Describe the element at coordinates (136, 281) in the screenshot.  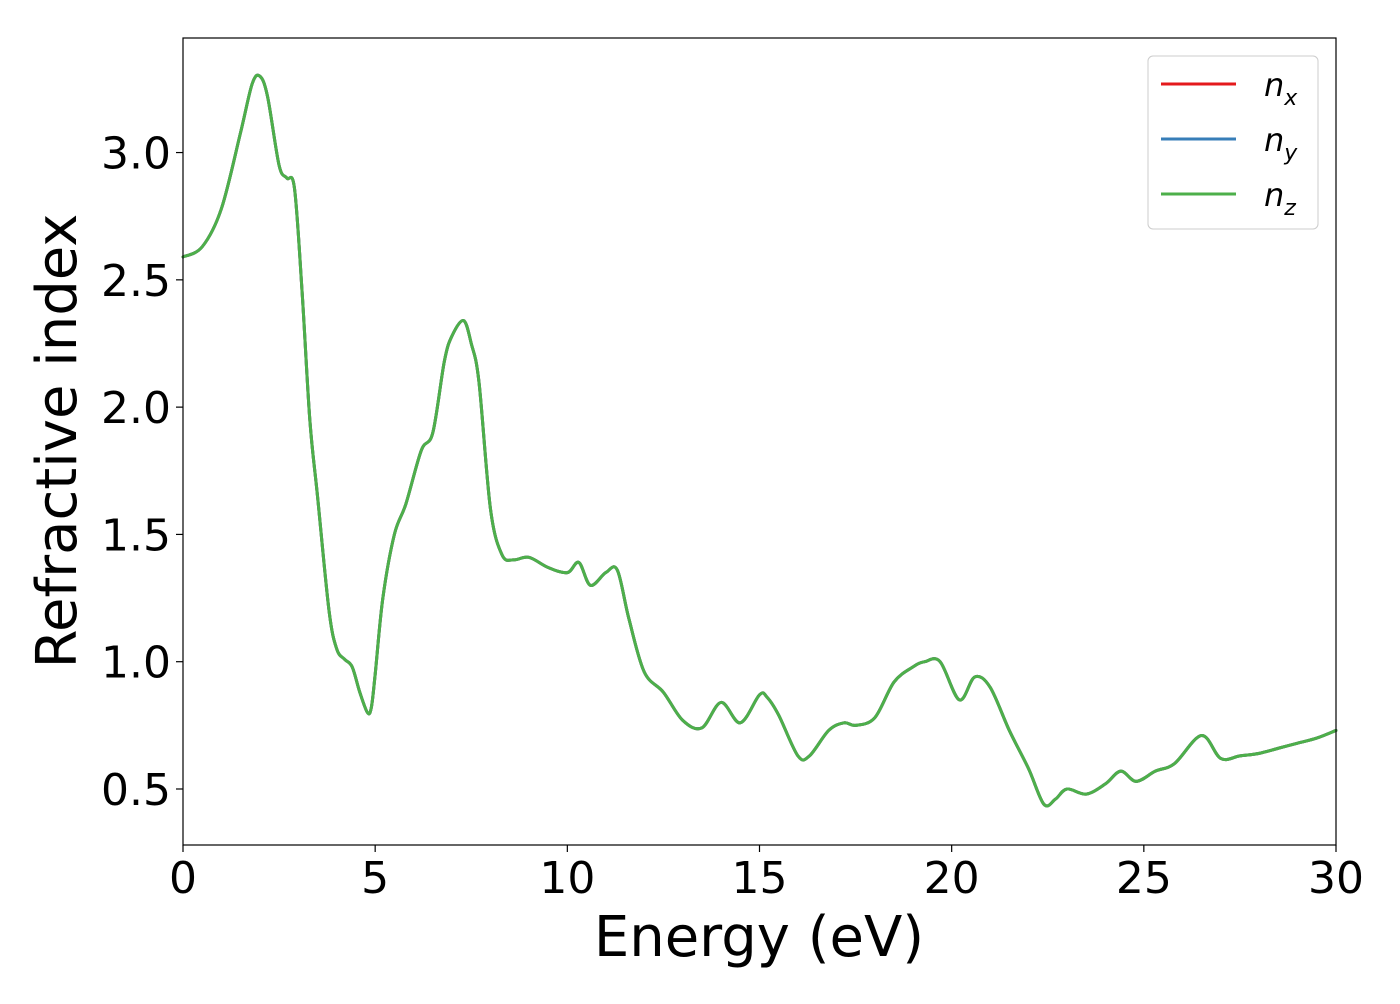
I see `y-tick-label: 2.5` at that location.